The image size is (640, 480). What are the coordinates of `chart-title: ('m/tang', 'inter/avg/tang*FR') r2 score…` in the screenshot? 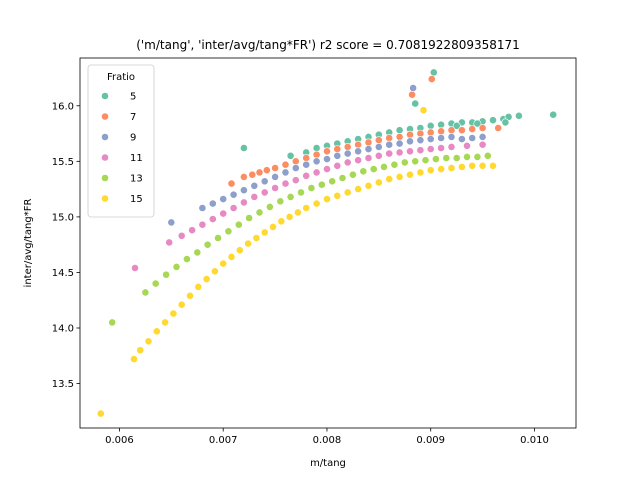 It's located at (328, 45).